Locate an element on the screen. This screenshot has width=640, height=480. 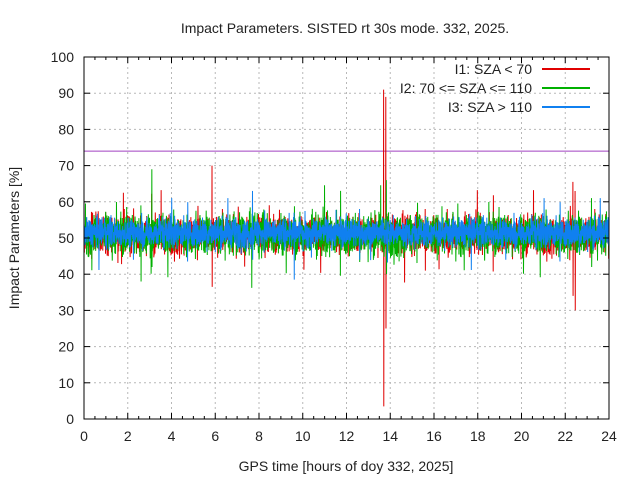
y-tick-label: 0 is located at coordinates (70, 419).